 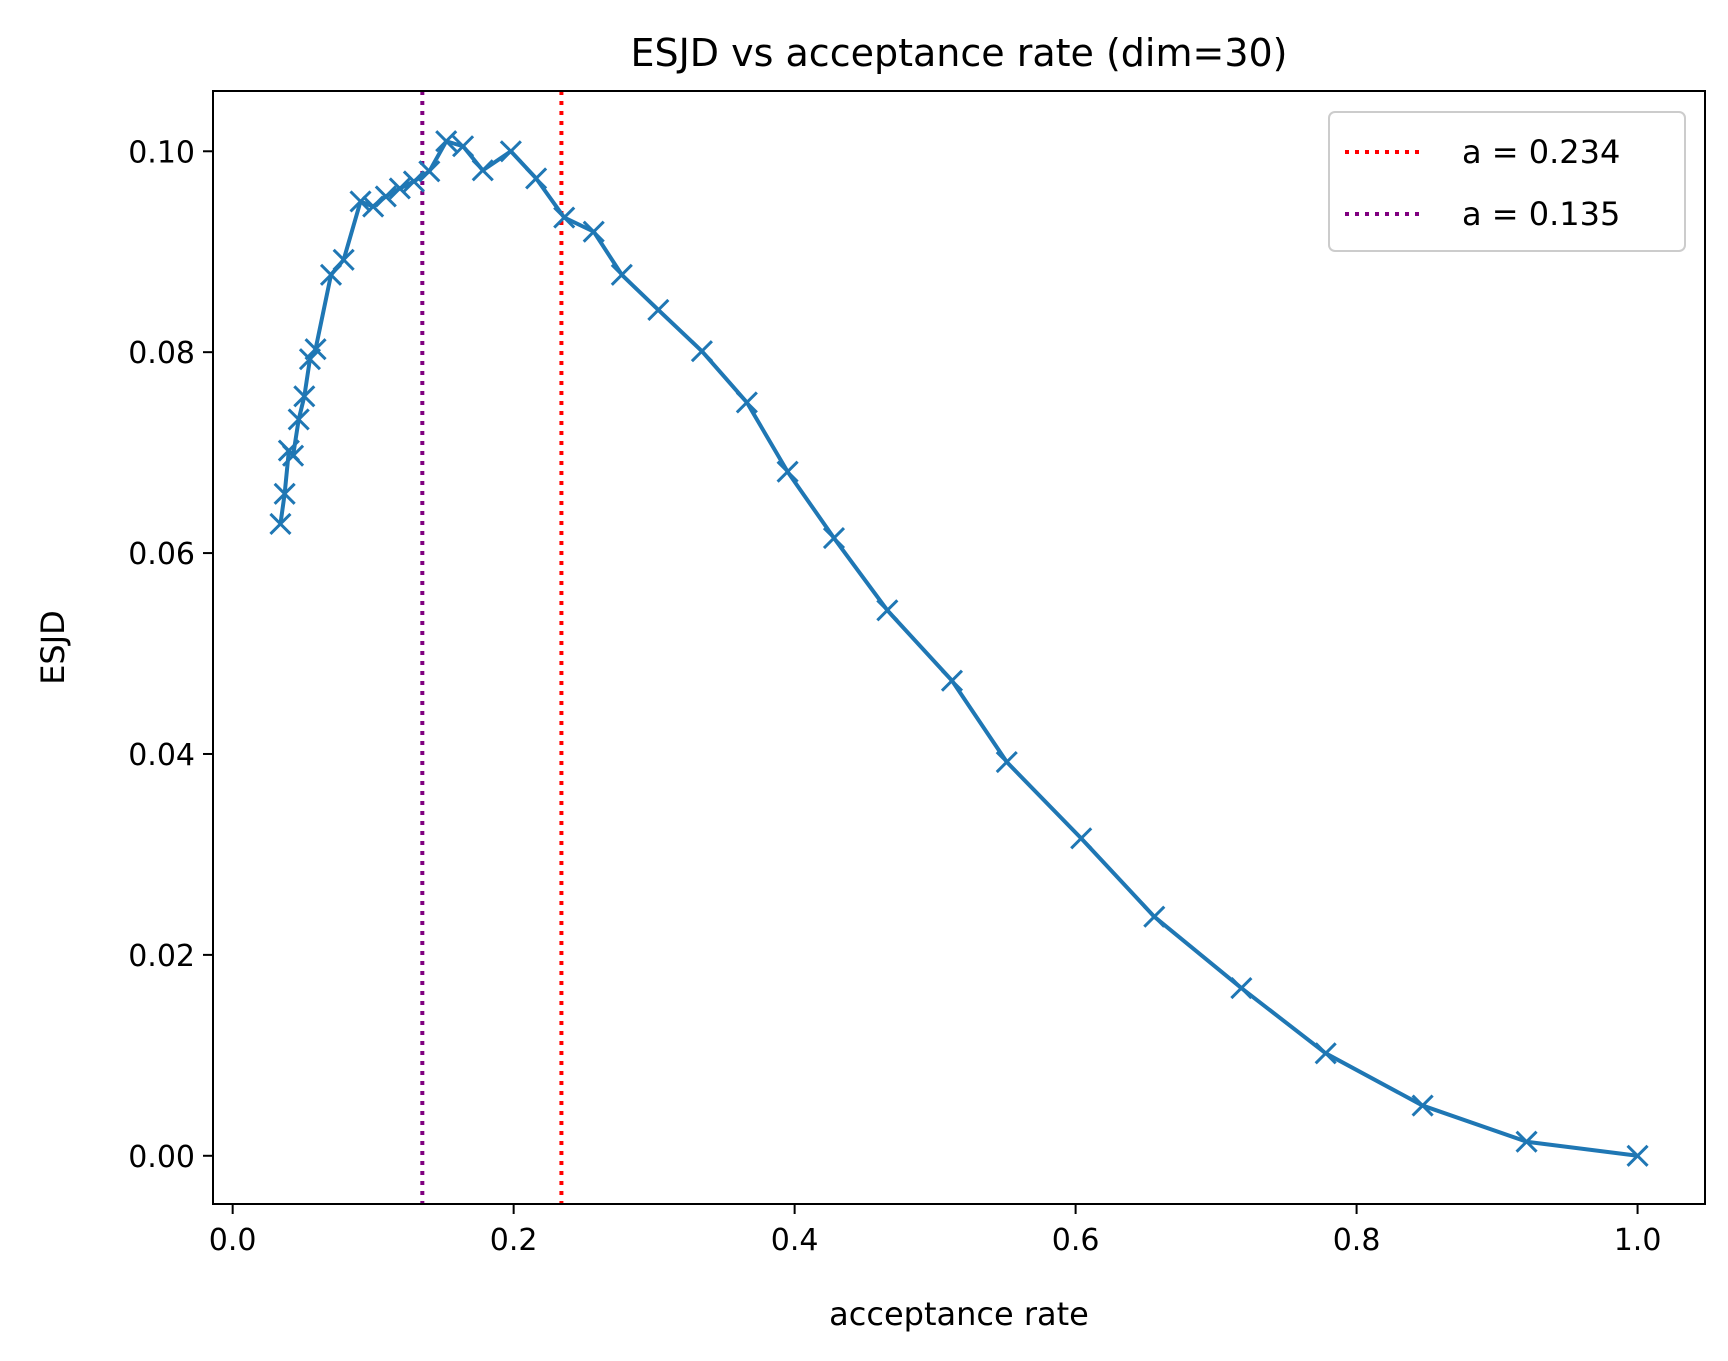 What do you see at coordinates (1541, 152) in the screenshot?
I see `legend-label: a = 0.234` at bounding box center [1541, 152].